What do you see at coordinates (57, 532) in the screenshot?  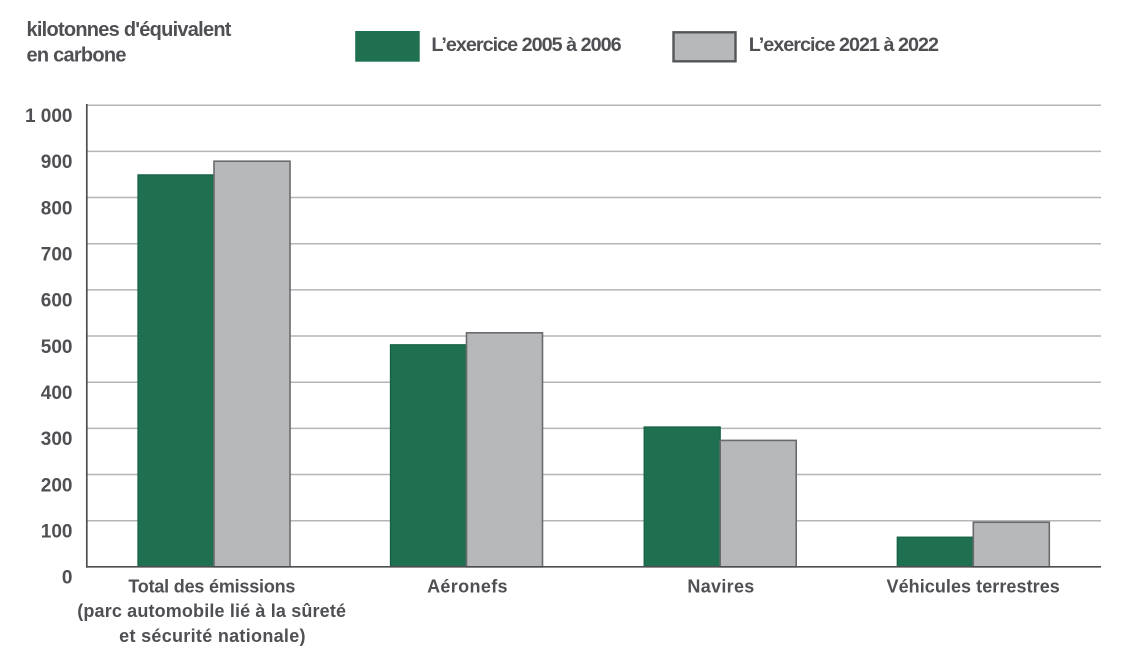 I see `svg-text: 100` at bounding box center [57, 532].